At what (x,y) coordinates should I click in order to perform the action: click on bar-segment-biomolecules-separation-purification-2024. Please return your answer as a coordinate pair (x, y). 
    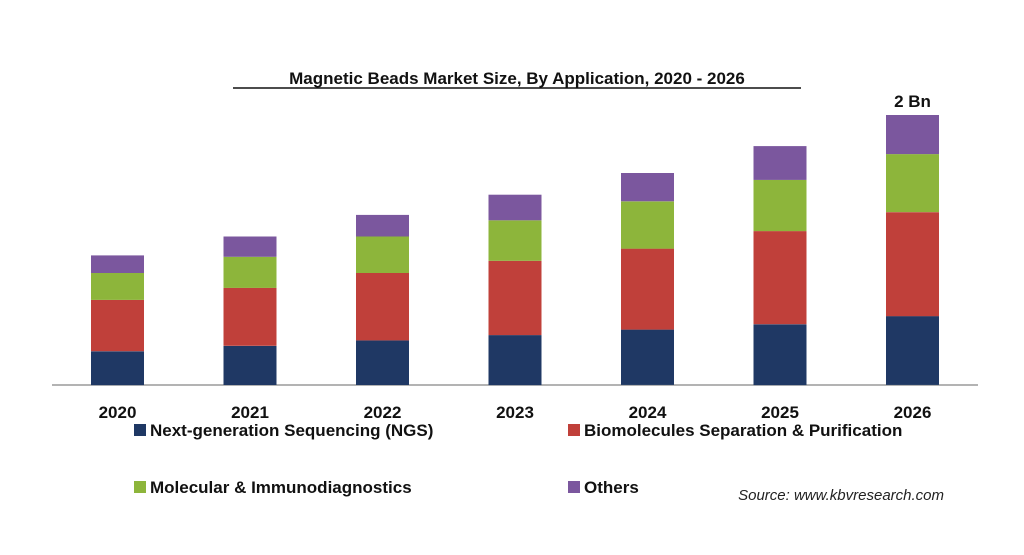
    Looking at the image, I should click on (647, 289).